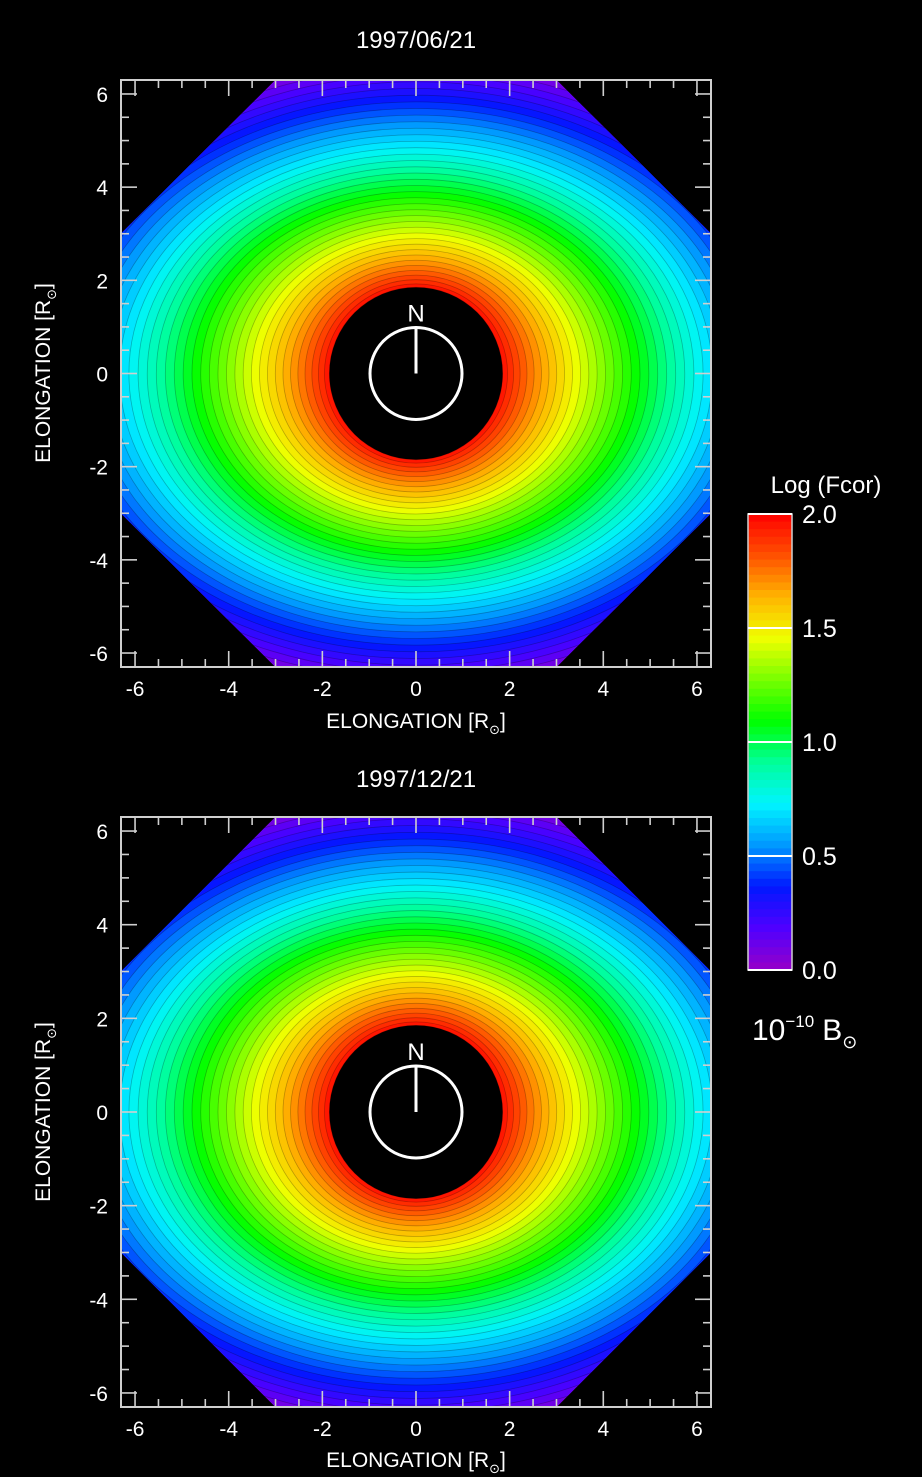 Image resolution: width=922 pixels, height=1477 pixels. I want to click on x-tick-label: 4, so click(603, 689).